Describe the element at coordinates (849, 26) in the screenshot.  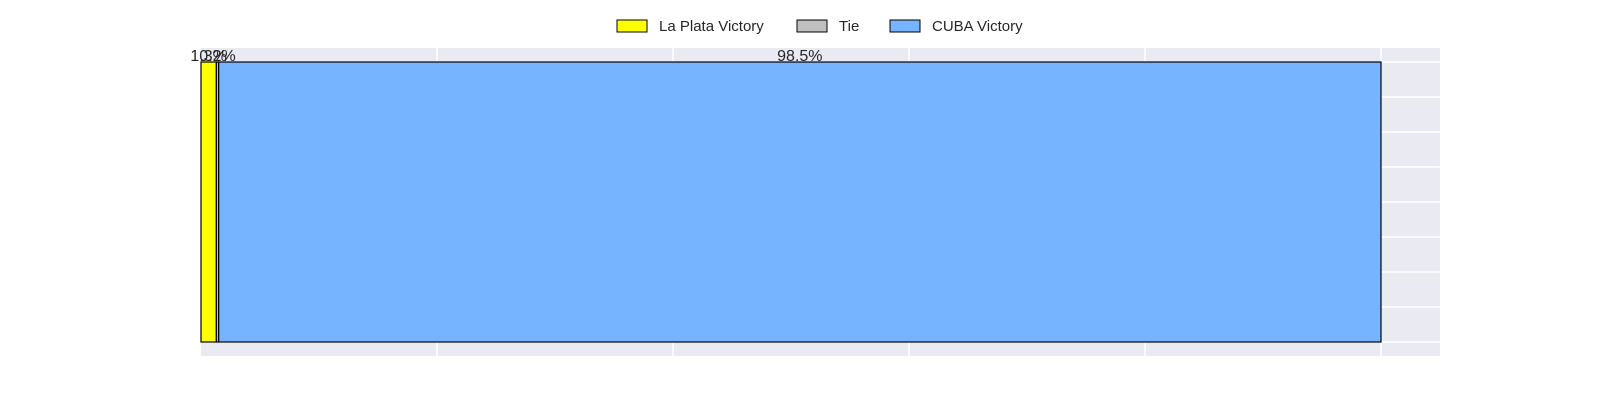
I see `legend-label-tie: Tie` at that location.